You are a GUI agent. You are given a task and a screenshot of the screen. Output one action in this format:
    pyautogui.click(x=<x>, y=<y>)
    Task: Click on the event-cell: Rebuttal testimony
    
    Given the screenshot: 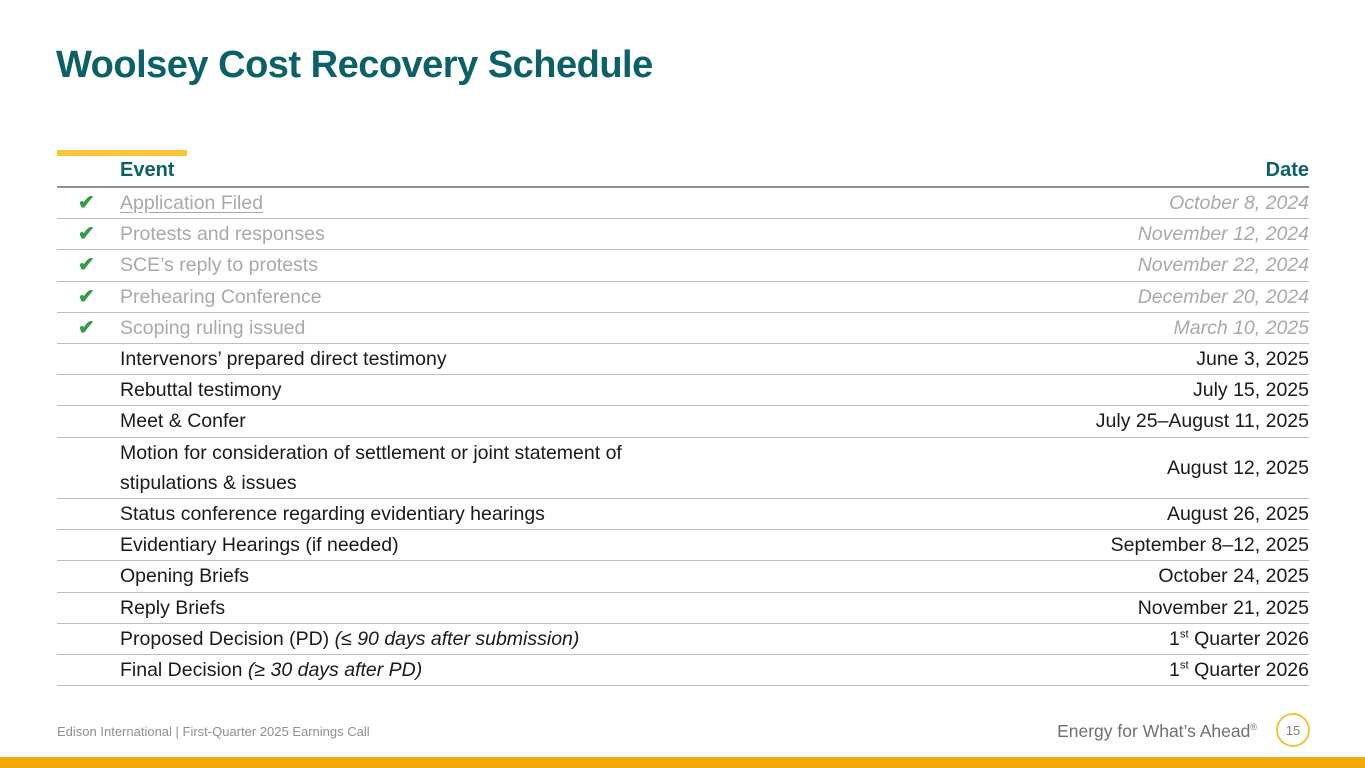 What is the action you would take?
    pyautogui.click(x=656, y=390)
    